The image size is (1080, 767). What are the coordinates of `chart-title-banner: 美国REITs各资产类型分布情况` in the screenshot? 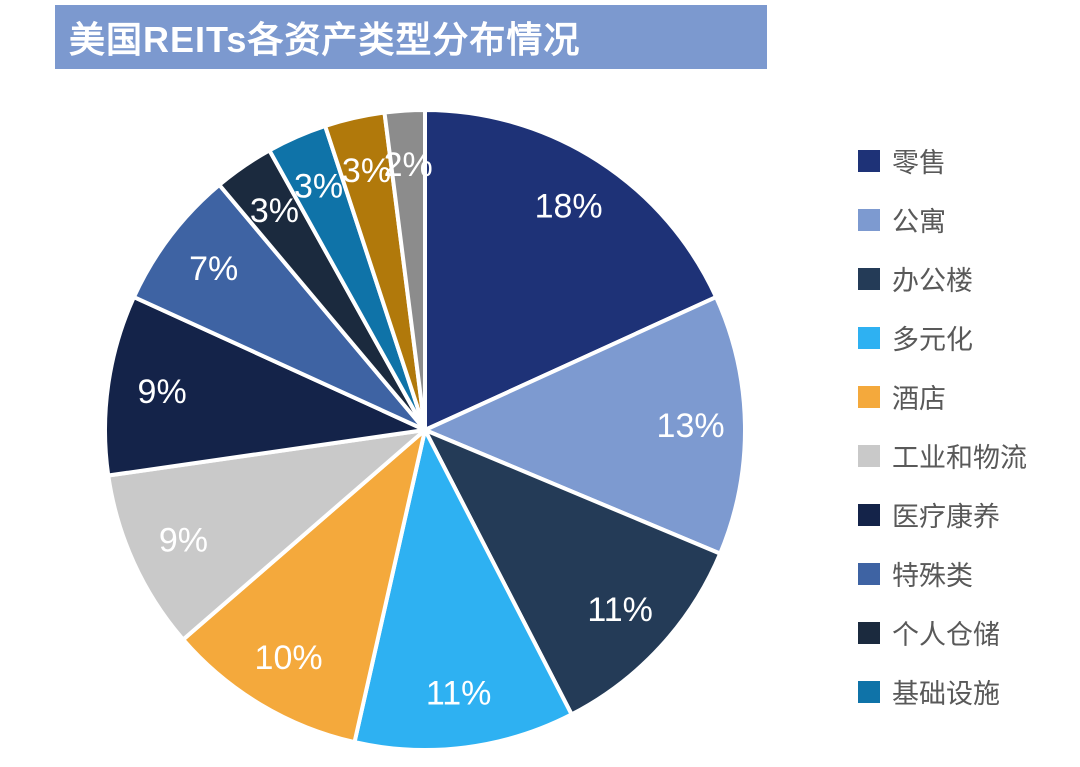 It's located at (411, 37).